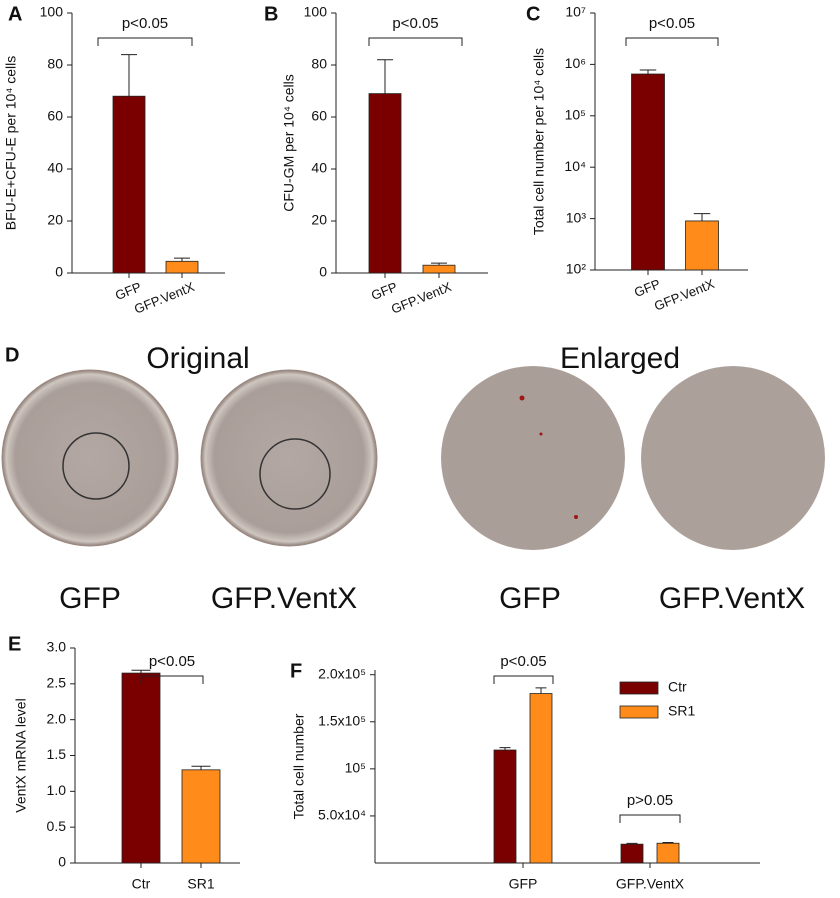  Describe the element at coordinates (57, 647) in the screenshot. I see `y-tick-label: 3.0` at that location.